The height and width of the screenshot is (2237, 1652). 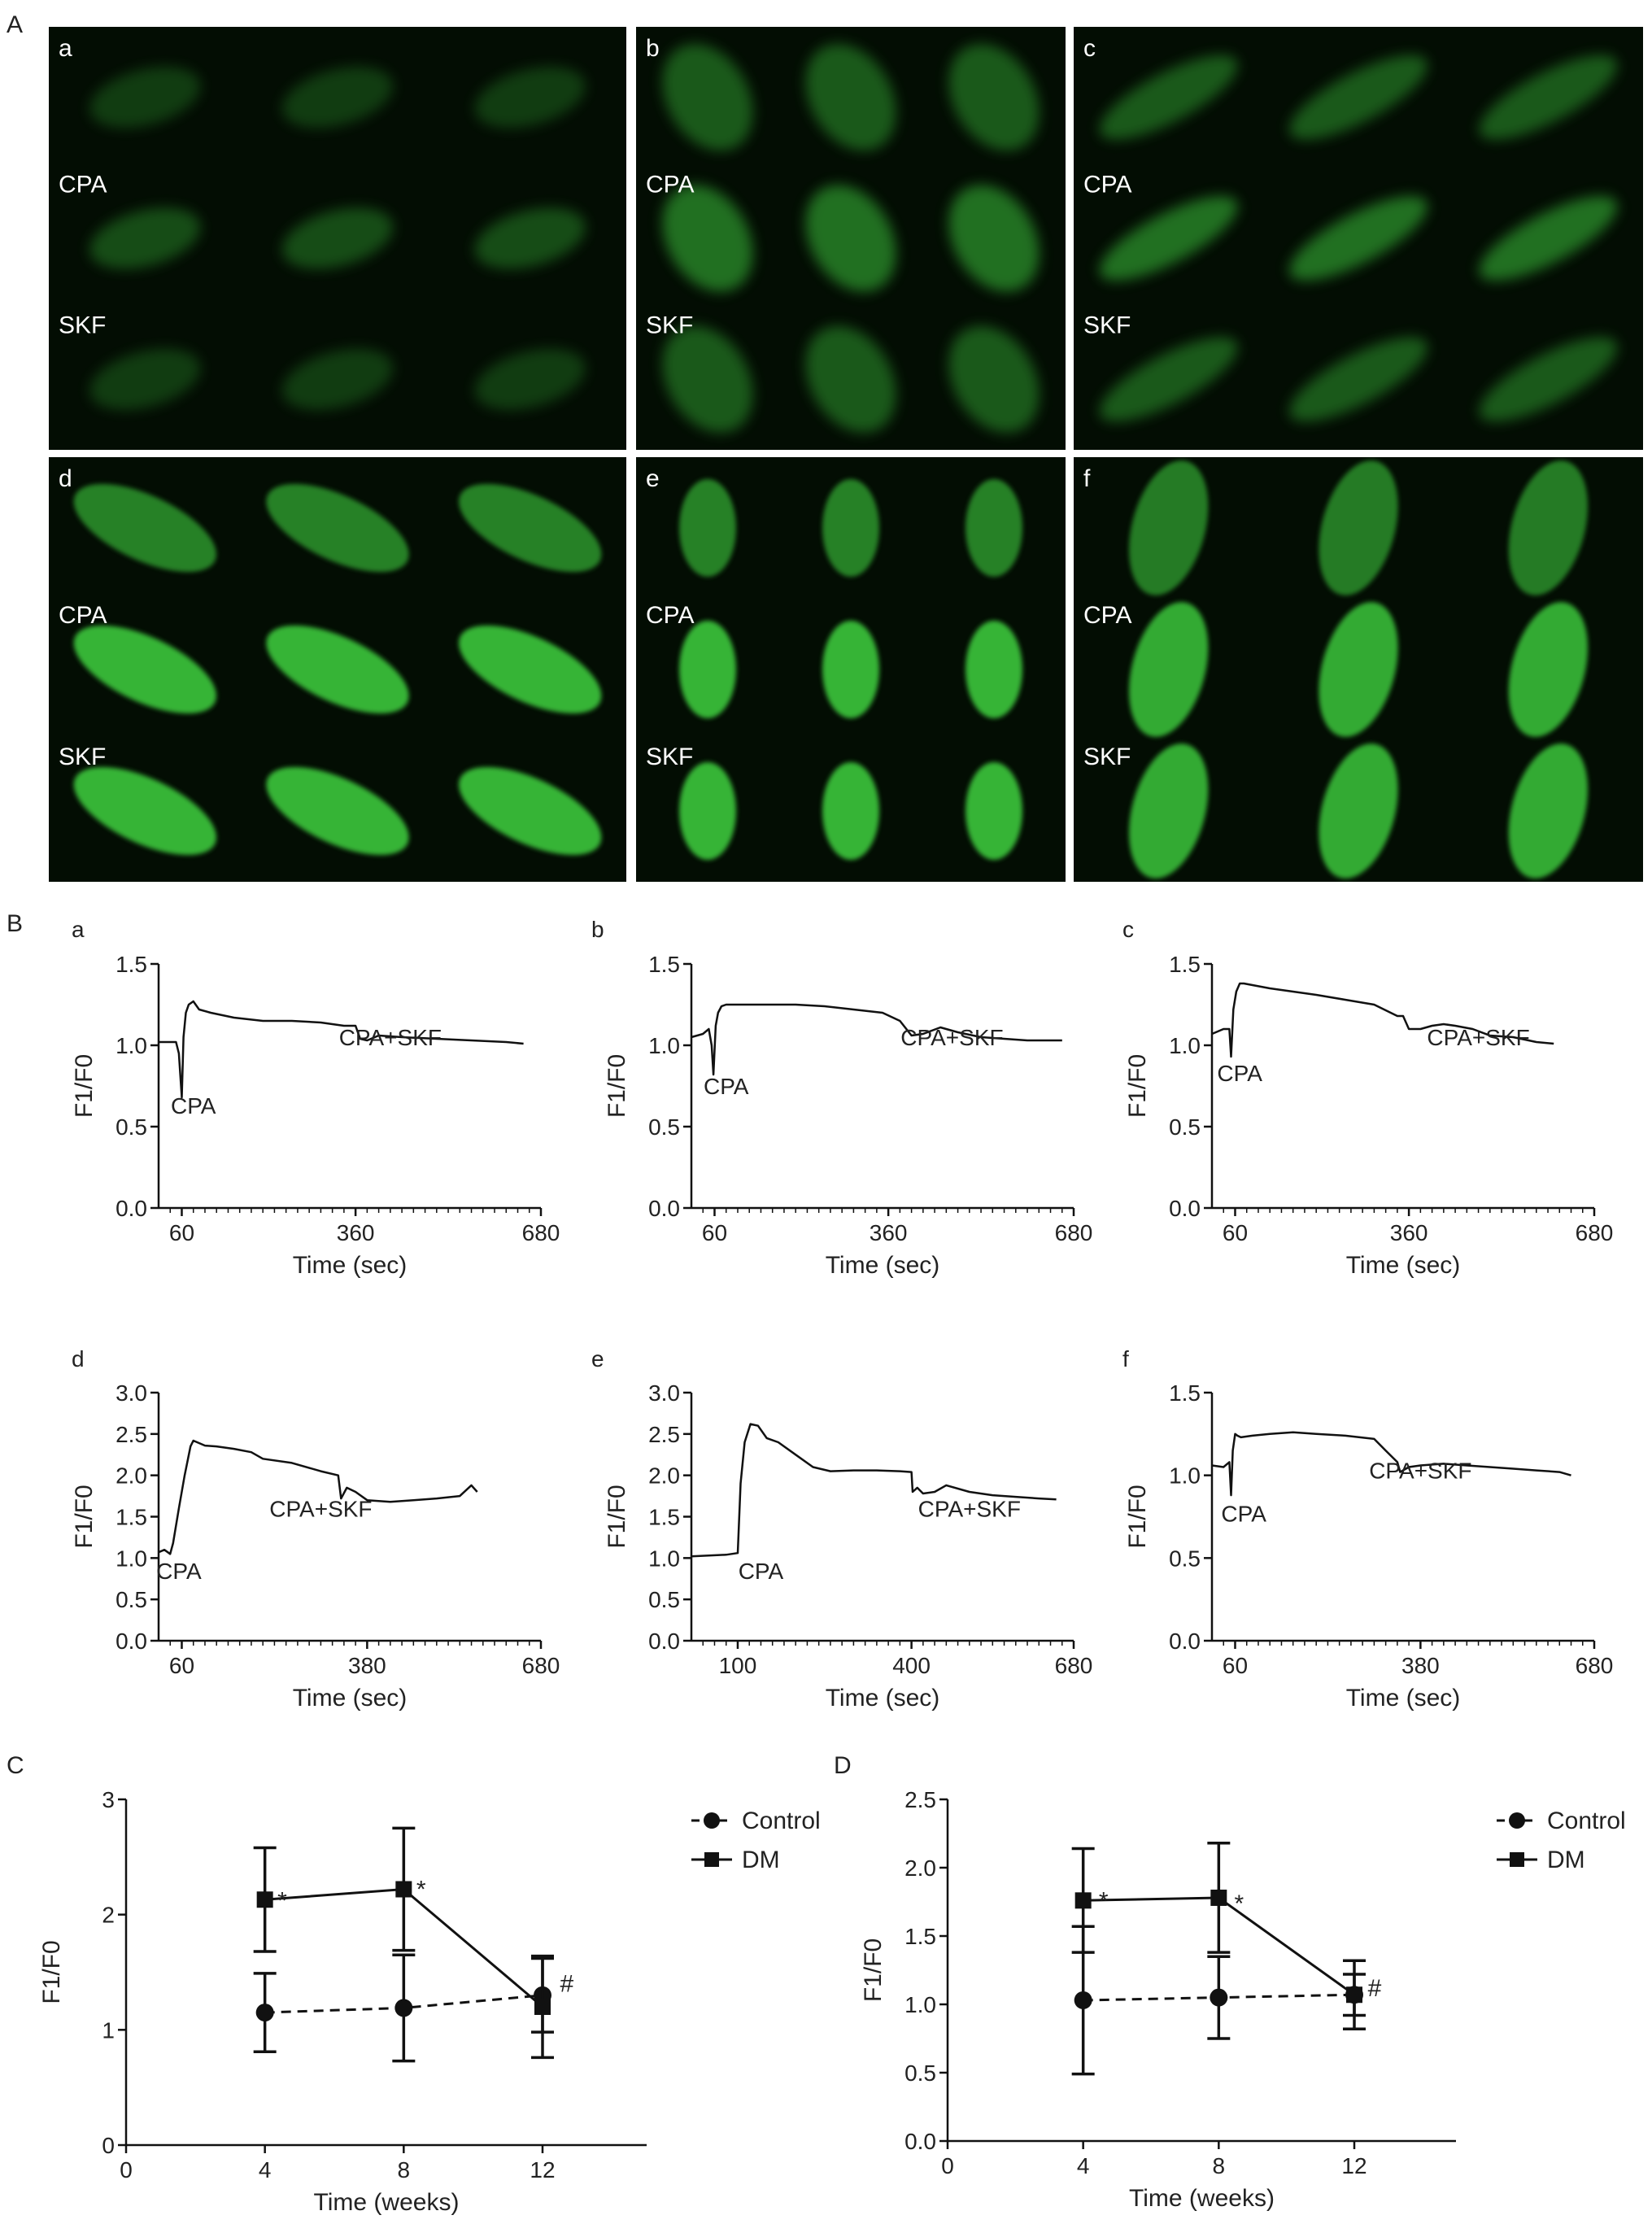 What do you see at coordinates (1087, 478) in the screenshot?
I see `micrograph-letter: f` at bounding box center [1087, 478].